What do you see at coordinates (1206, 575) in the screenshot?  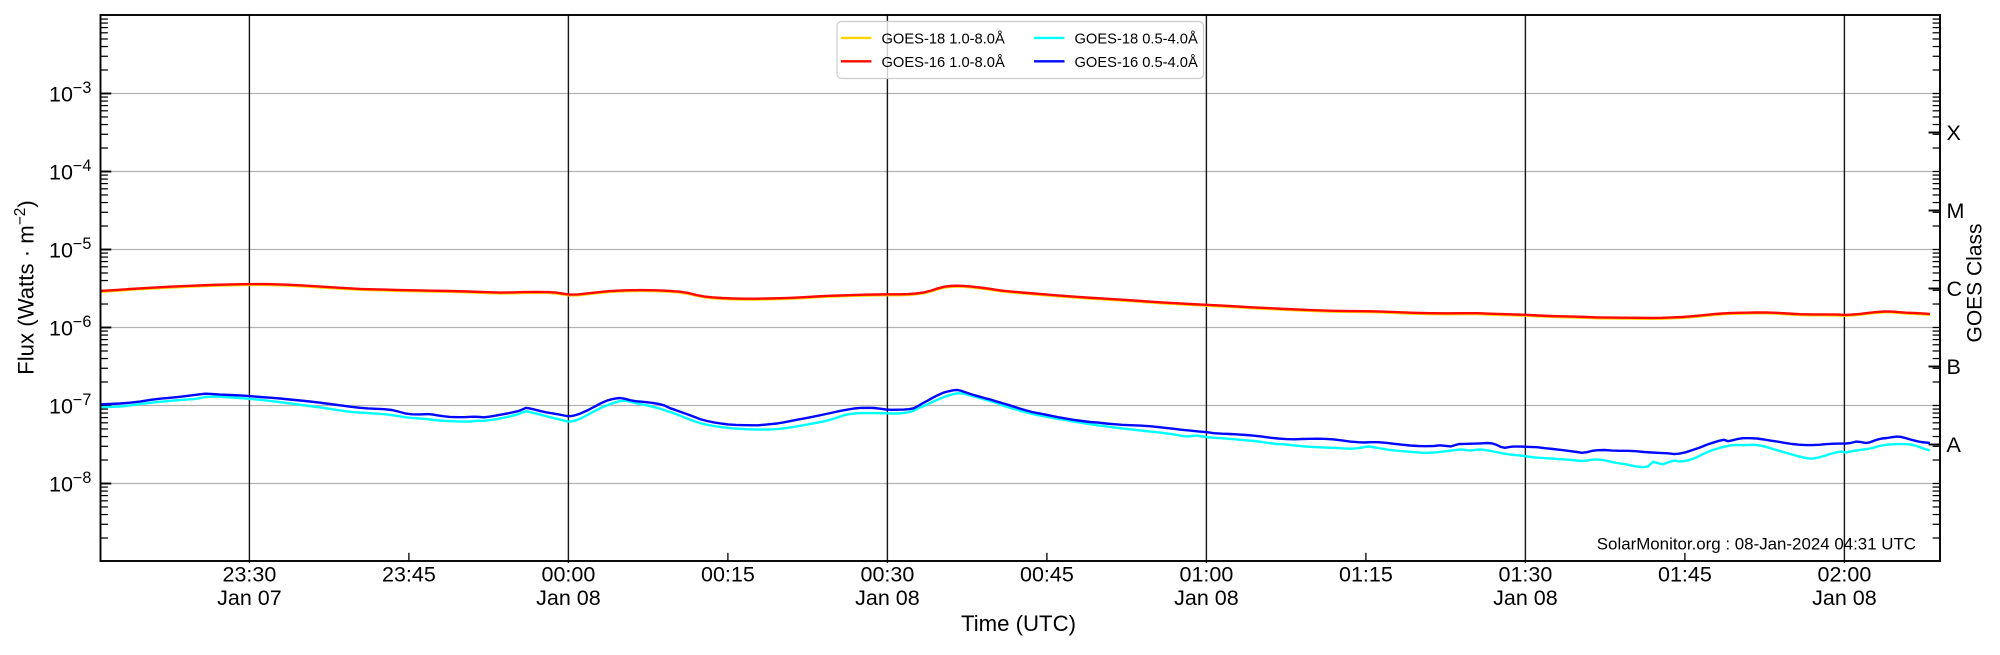 I see `svg-text: 01:00` at bounding box center [1206, 575].